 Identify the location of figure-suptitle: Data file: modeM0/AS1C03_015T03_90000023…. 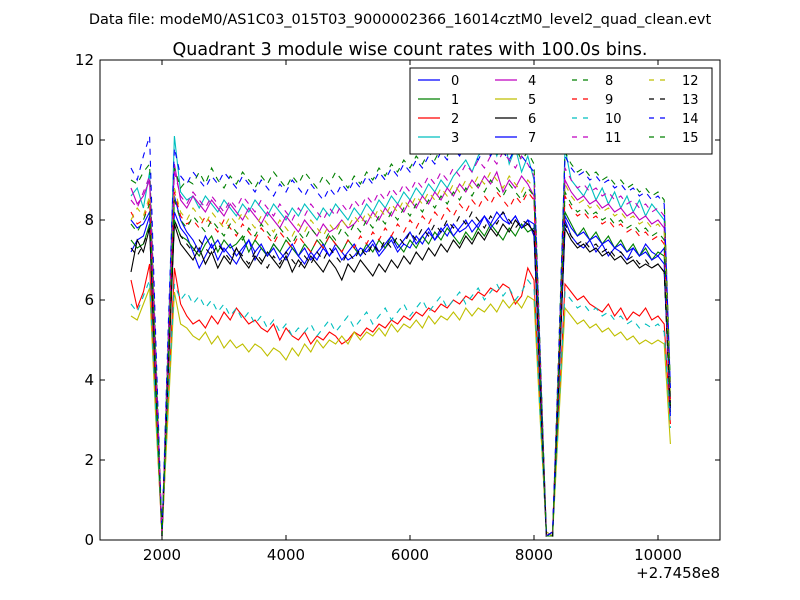
(400, 20).